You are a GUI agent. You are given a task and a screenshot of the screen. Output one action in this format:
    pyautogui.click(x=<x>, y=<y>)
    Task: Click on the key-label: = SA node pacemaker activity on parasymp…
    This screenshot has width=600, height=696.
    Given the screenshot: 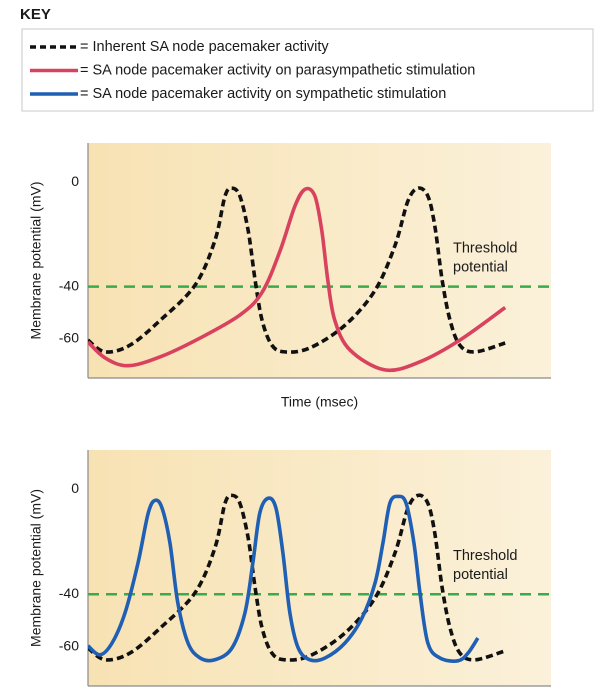 What is the action you would take?
    pyautogui.click(x=277, y=70)
    